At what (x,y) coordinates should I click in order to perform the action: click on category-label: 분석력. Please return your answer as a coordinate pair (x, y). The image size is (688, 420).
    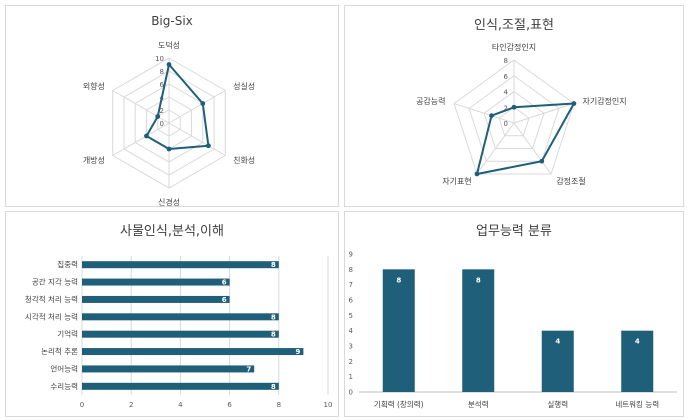
    Looking at the image, I should click on (478, 404).